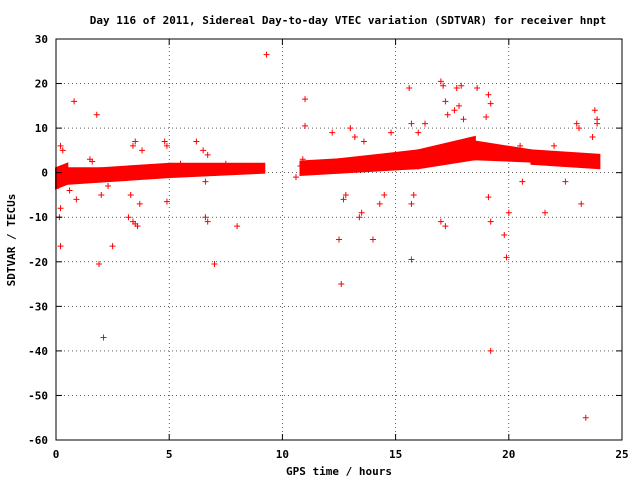 The width and height of the screenshot is (640, 480). Describe the element at coordinates (41, 39) in the screenshot. I see `y-tick-label: 30` at that location.